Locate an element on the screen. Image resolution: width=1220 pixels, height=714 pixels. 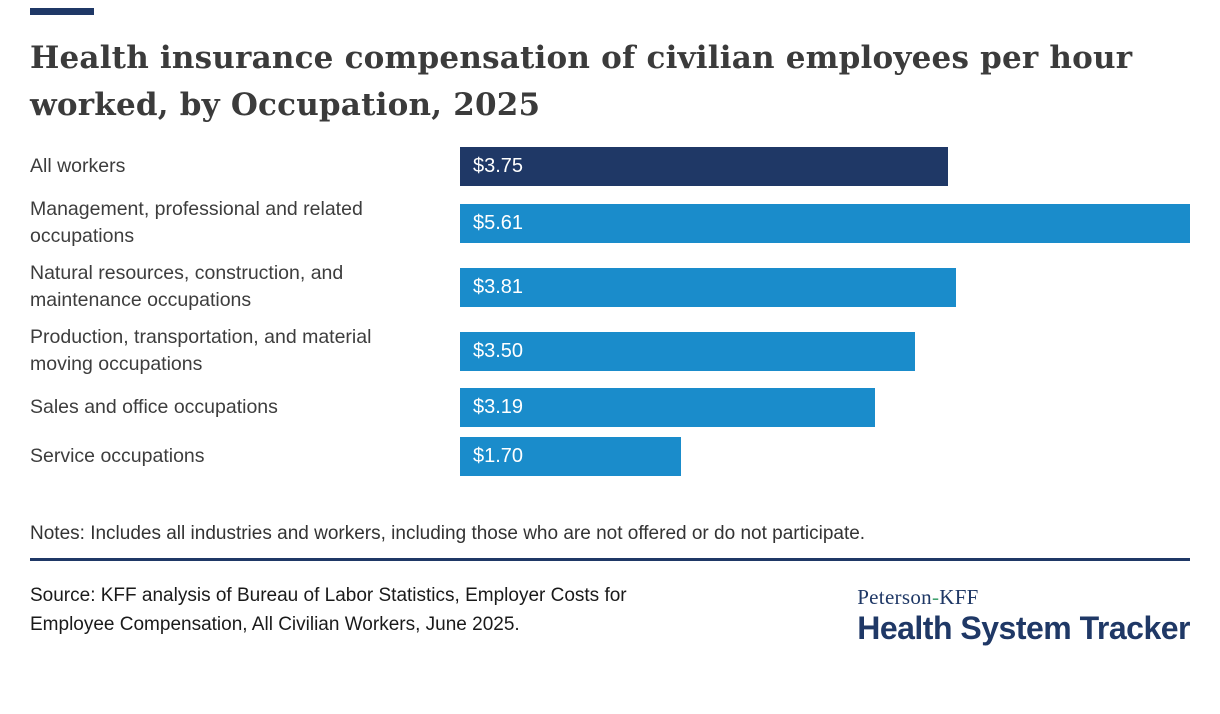
chart-row: All workers $3.75 is located at coordinates (610, 166).